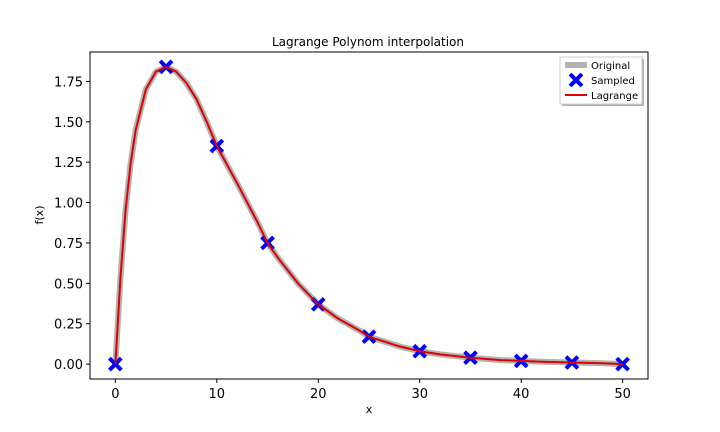  I want to click on x-tick-label: 50, so click(622, 394).